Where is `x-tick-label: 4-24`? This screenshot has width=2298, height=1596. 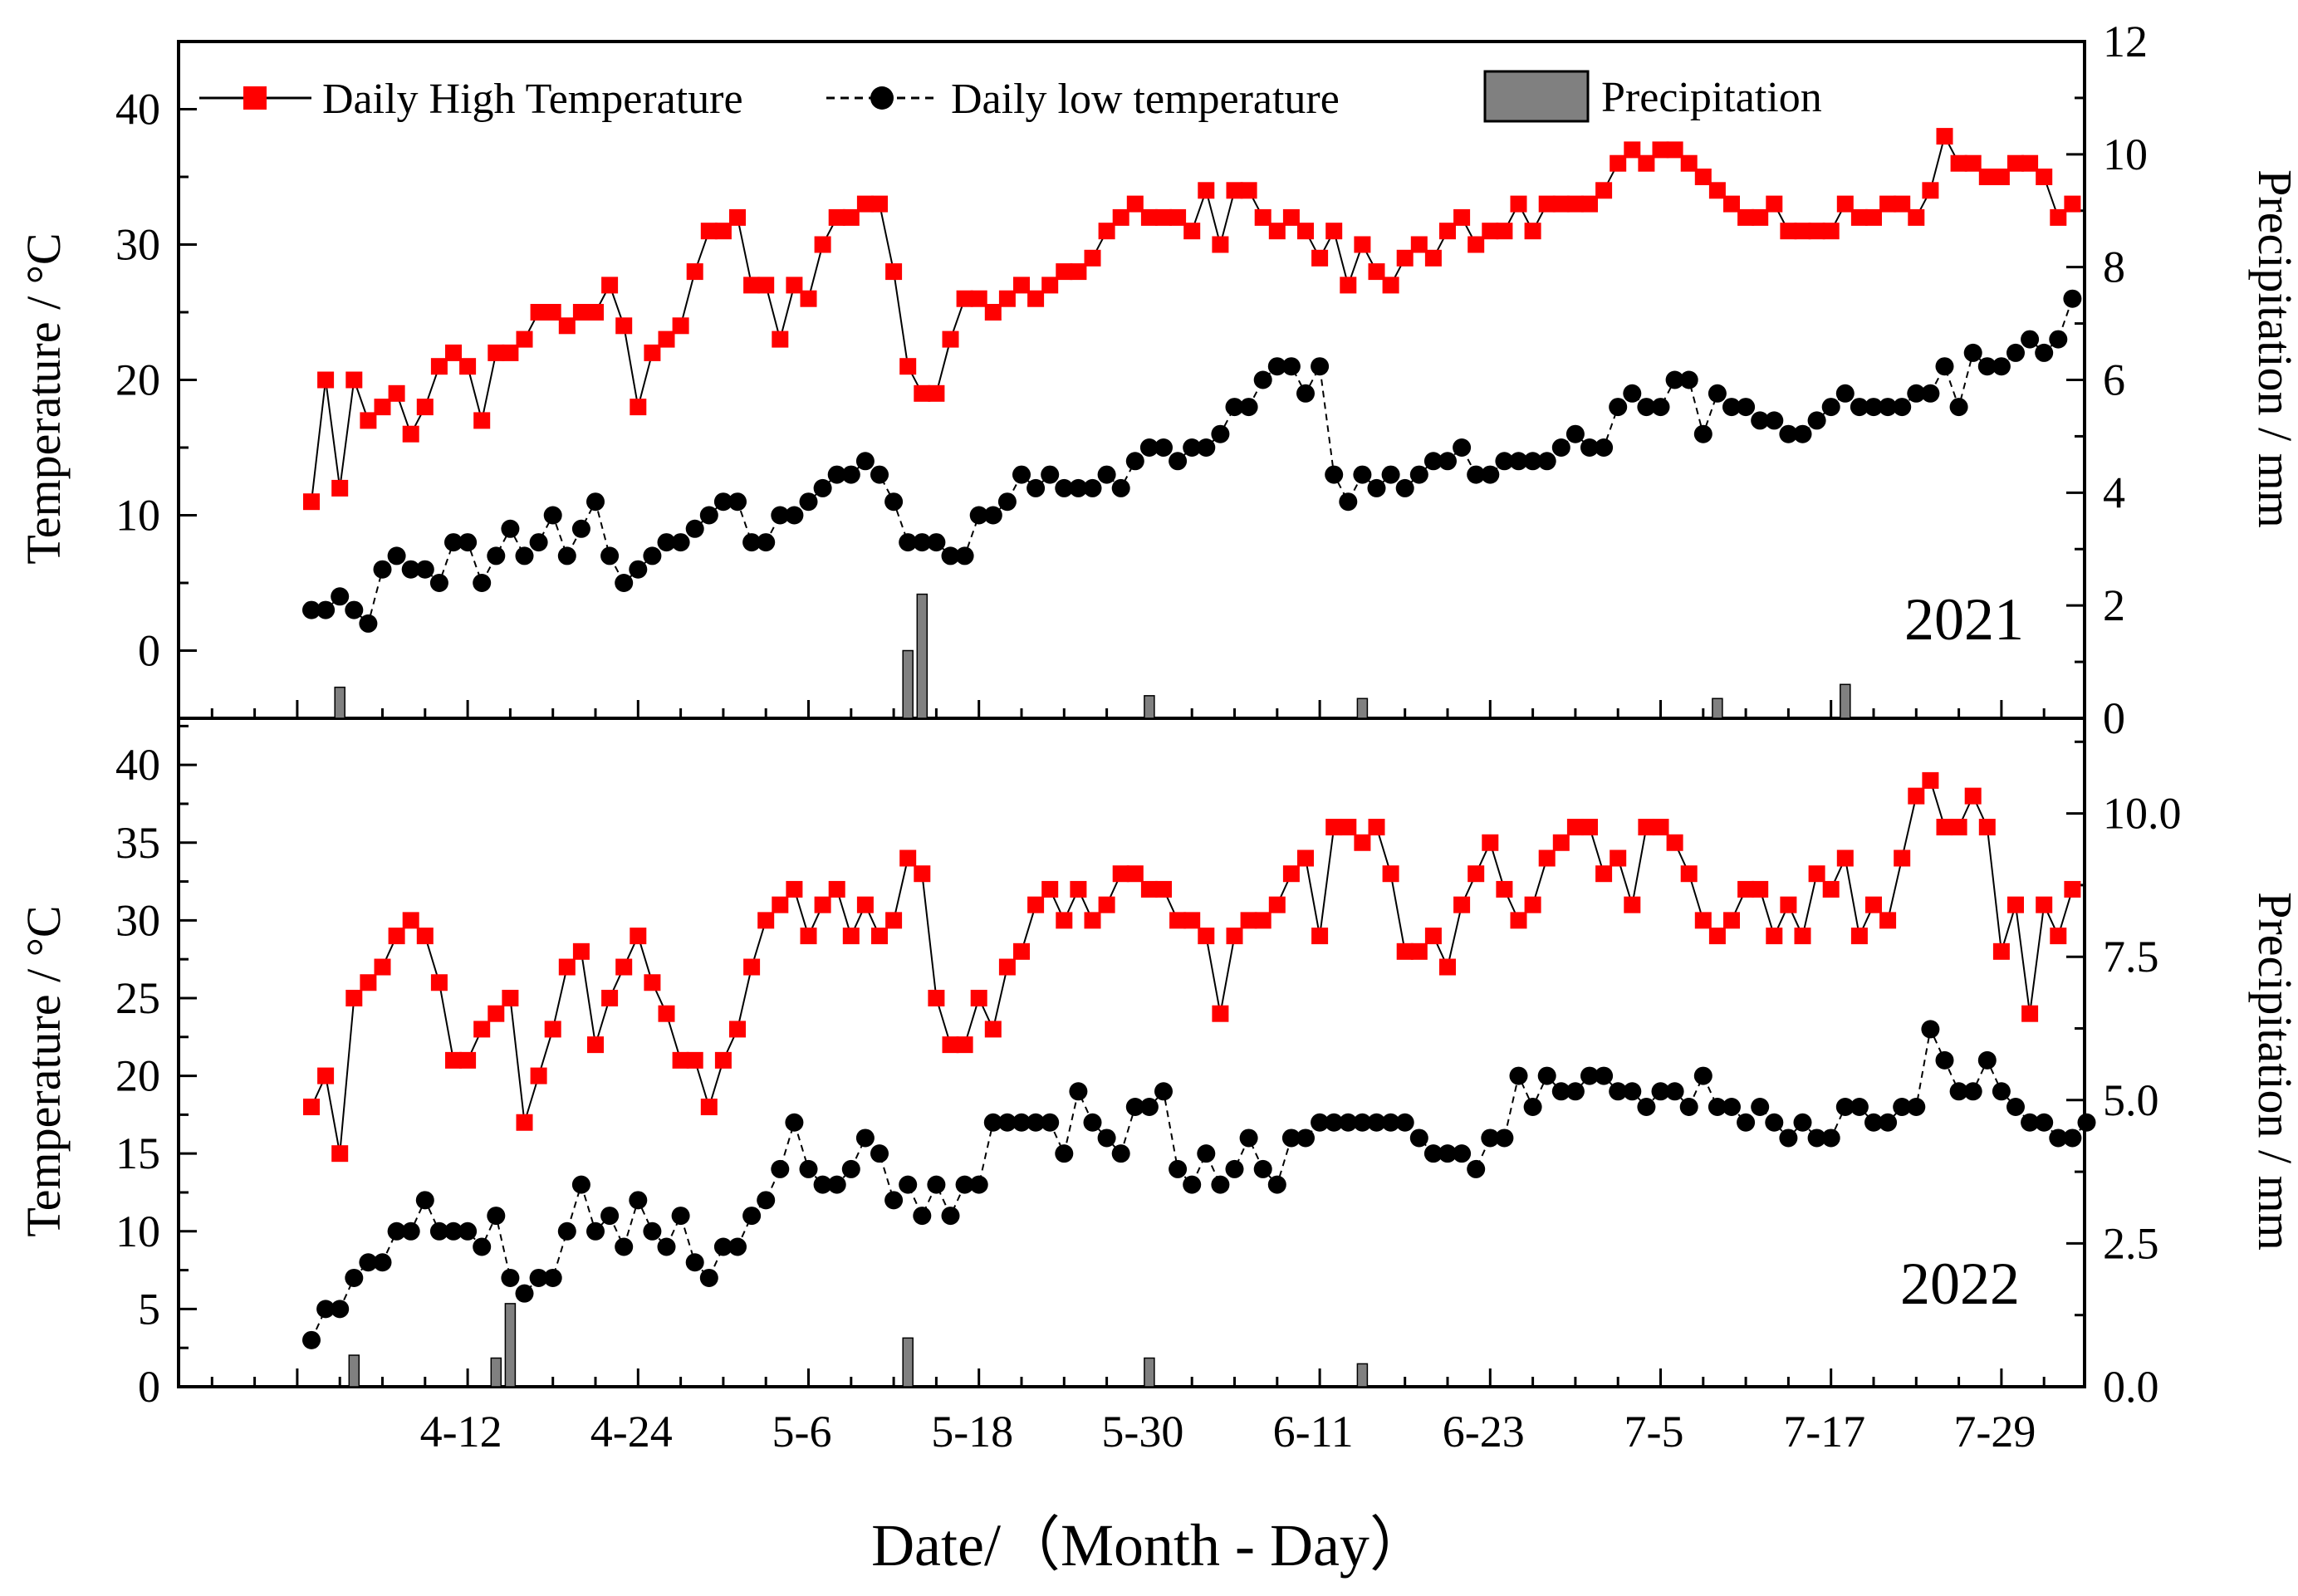 x-tick-label: 4-24 is located at coordinates (631, 1431).